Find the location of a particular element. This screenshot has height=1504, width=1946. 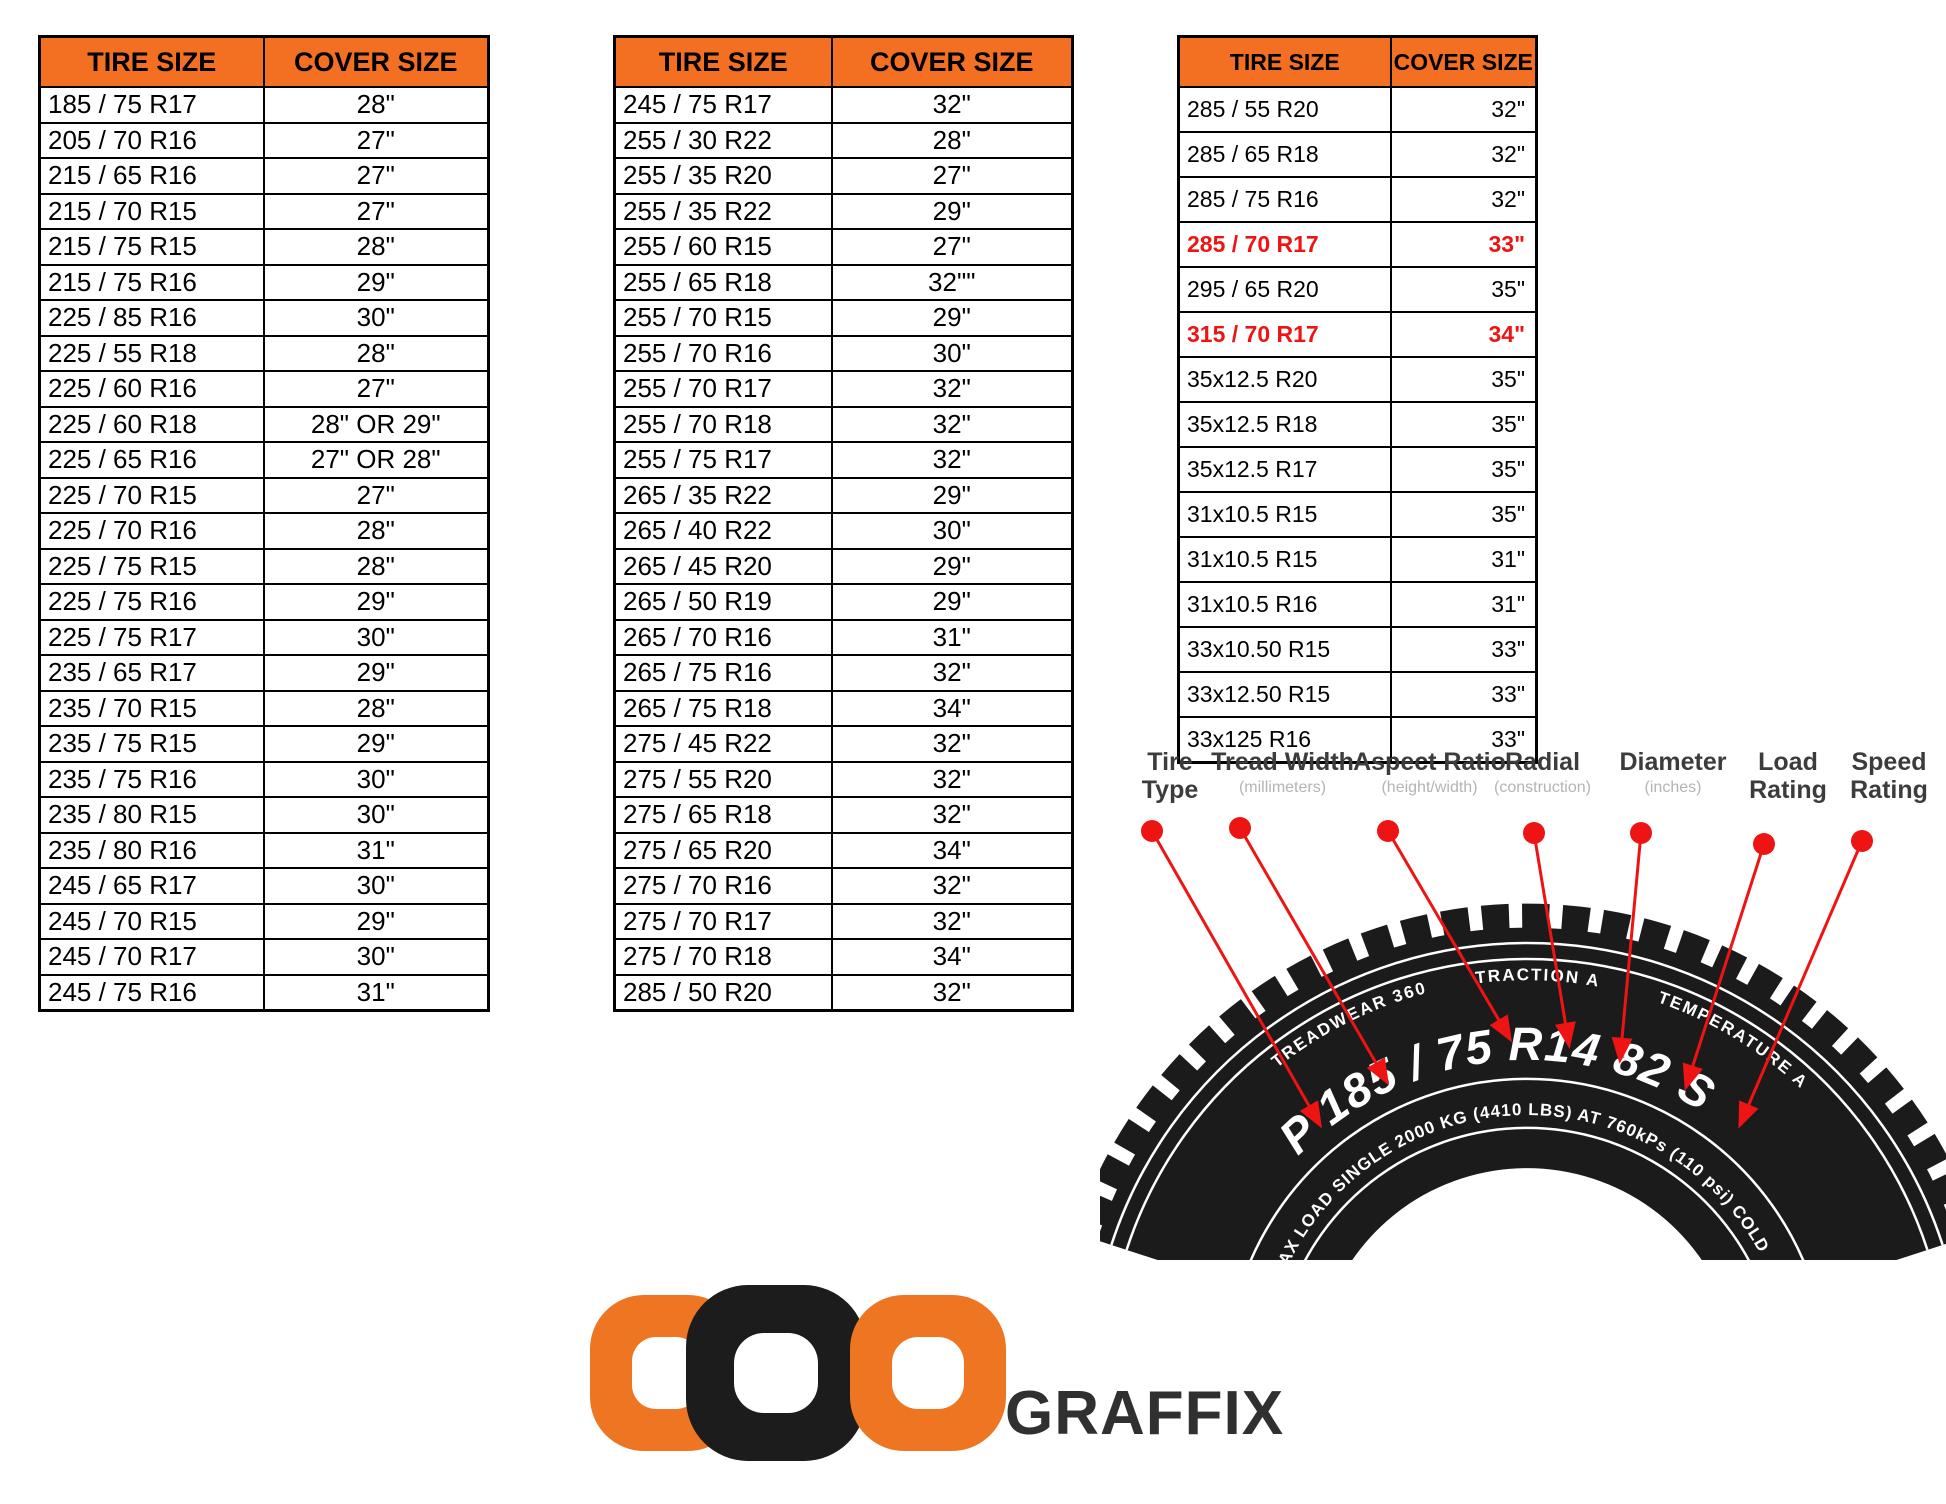

label-subtext: (inches) is located at coordinates (1673, 787).